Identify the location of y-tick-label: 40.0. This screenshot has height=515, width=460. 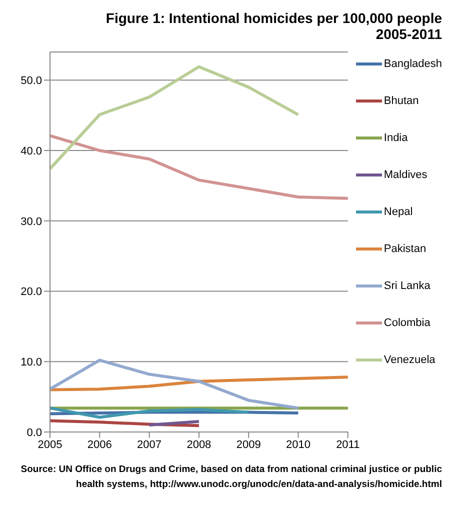
(31, 151).